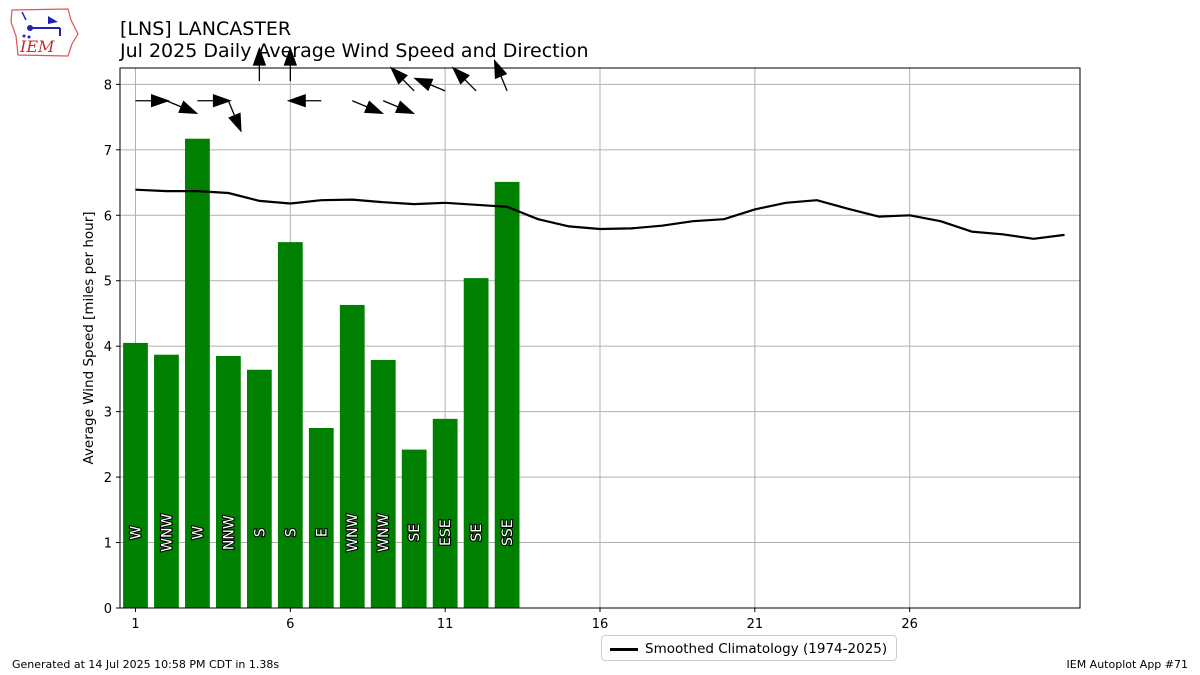 This screenshot has height=675, width=1200. I want to click on x-tick-label-6: 6, so click(290, 624).